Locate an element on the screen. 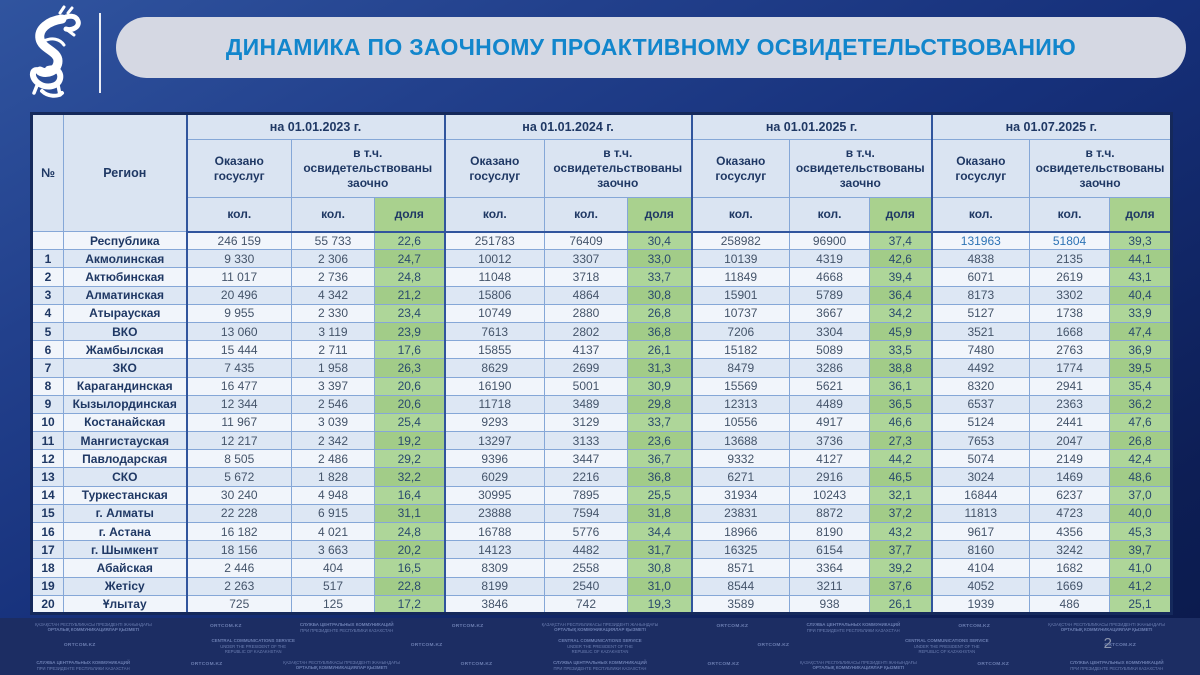  count-value: 3447 is located at coordinates (586, 459).